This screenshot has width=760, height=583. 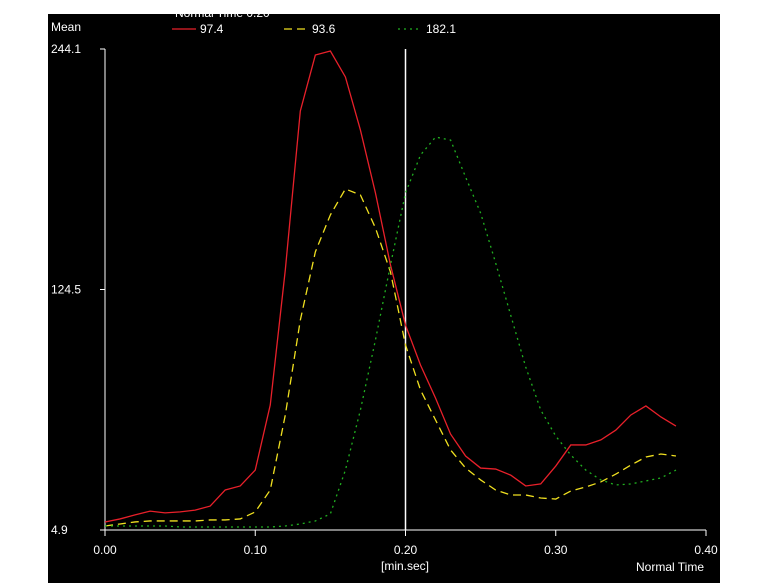 I want to click on y-tick-label: 244.1, so click(x=66, y=49).